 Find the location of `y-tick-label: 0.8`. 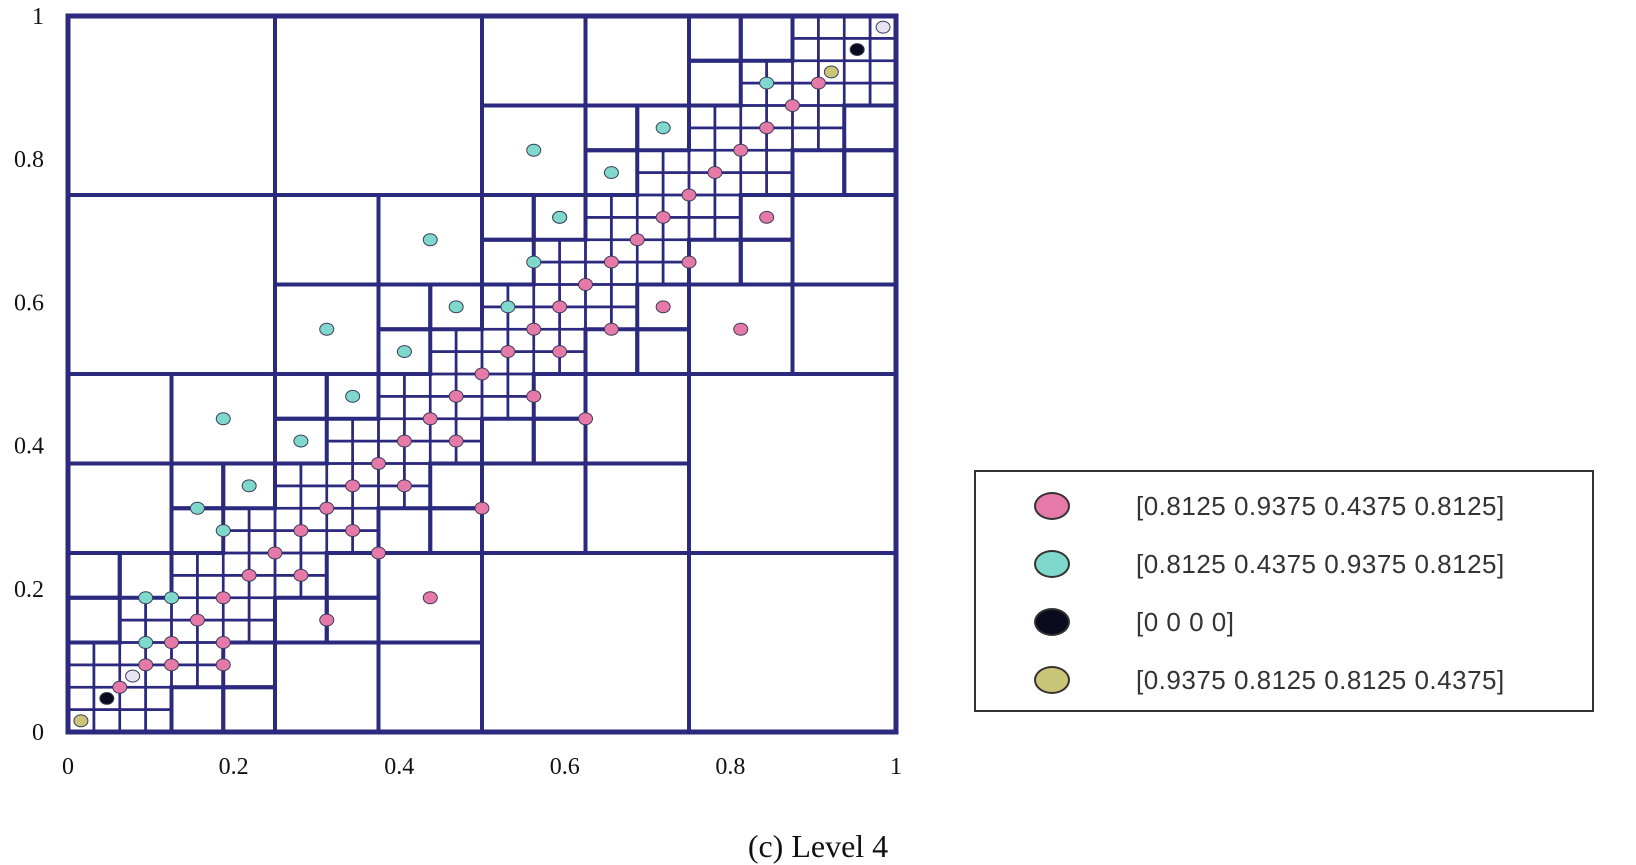

y-tick-label: 0.8 is located at coordinates (29, 160).